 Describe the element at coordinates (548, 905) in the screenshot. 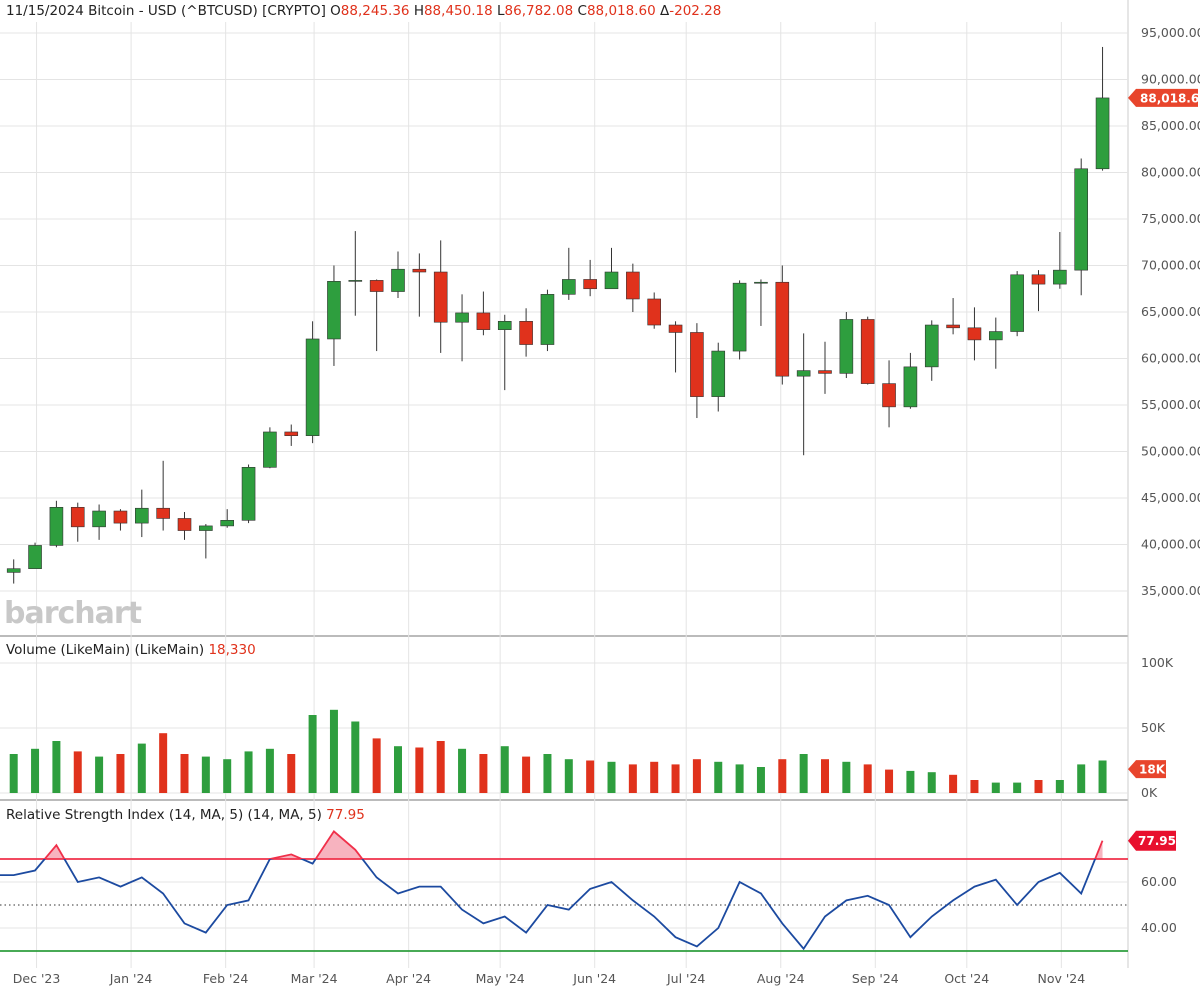

I see `rsi-line` at that location.